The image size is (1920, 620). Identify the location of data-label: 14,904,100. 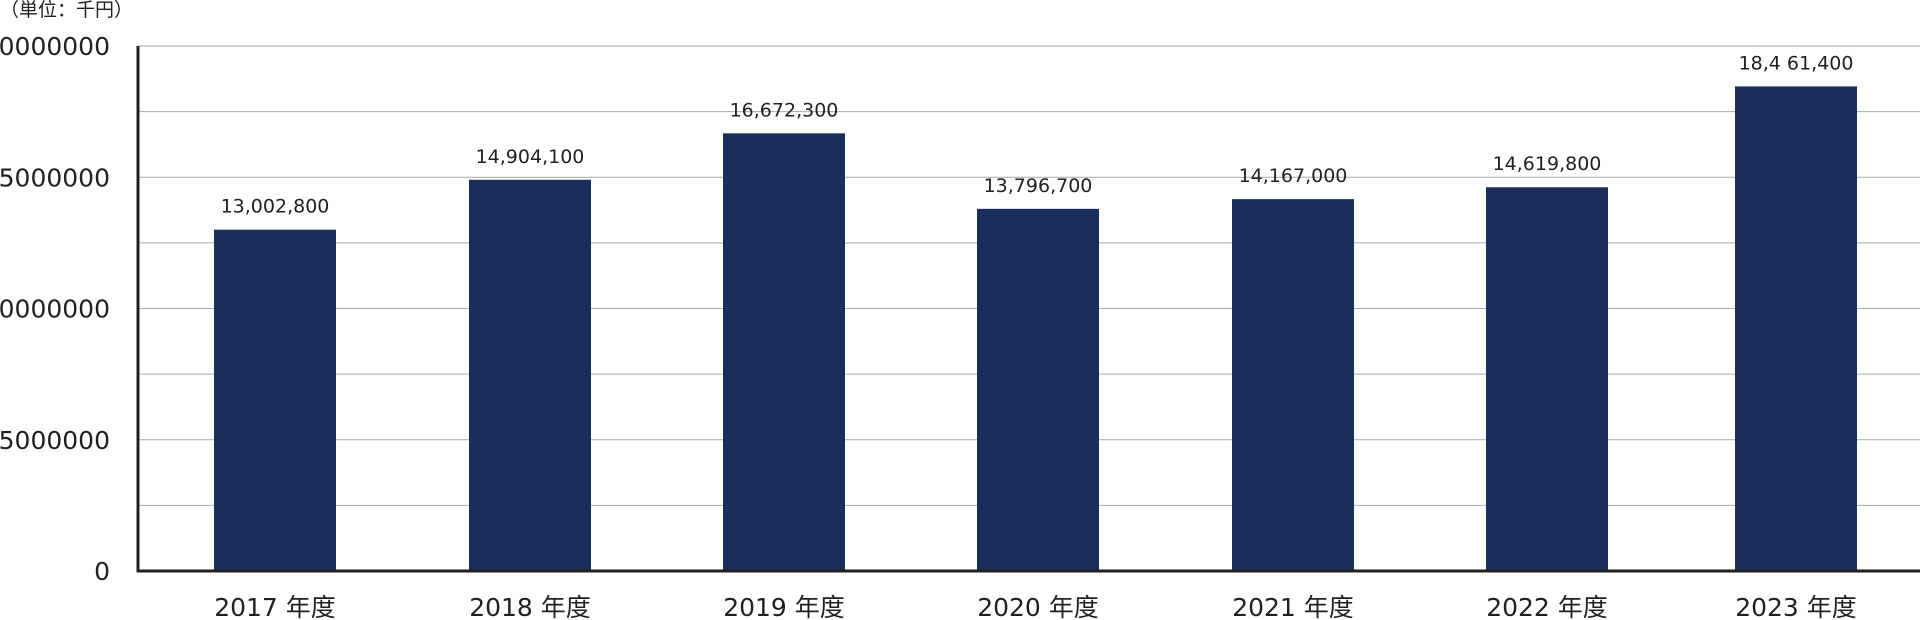
(530, 157).